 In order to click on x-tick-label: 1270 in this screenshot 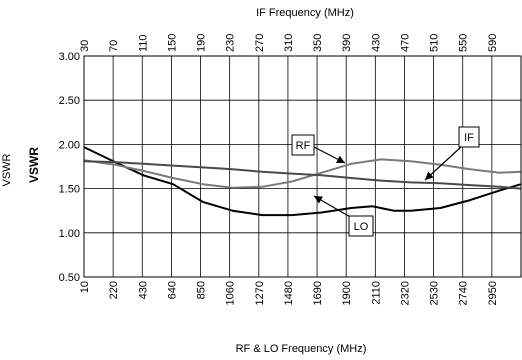, I will do `click(260, 293)`.